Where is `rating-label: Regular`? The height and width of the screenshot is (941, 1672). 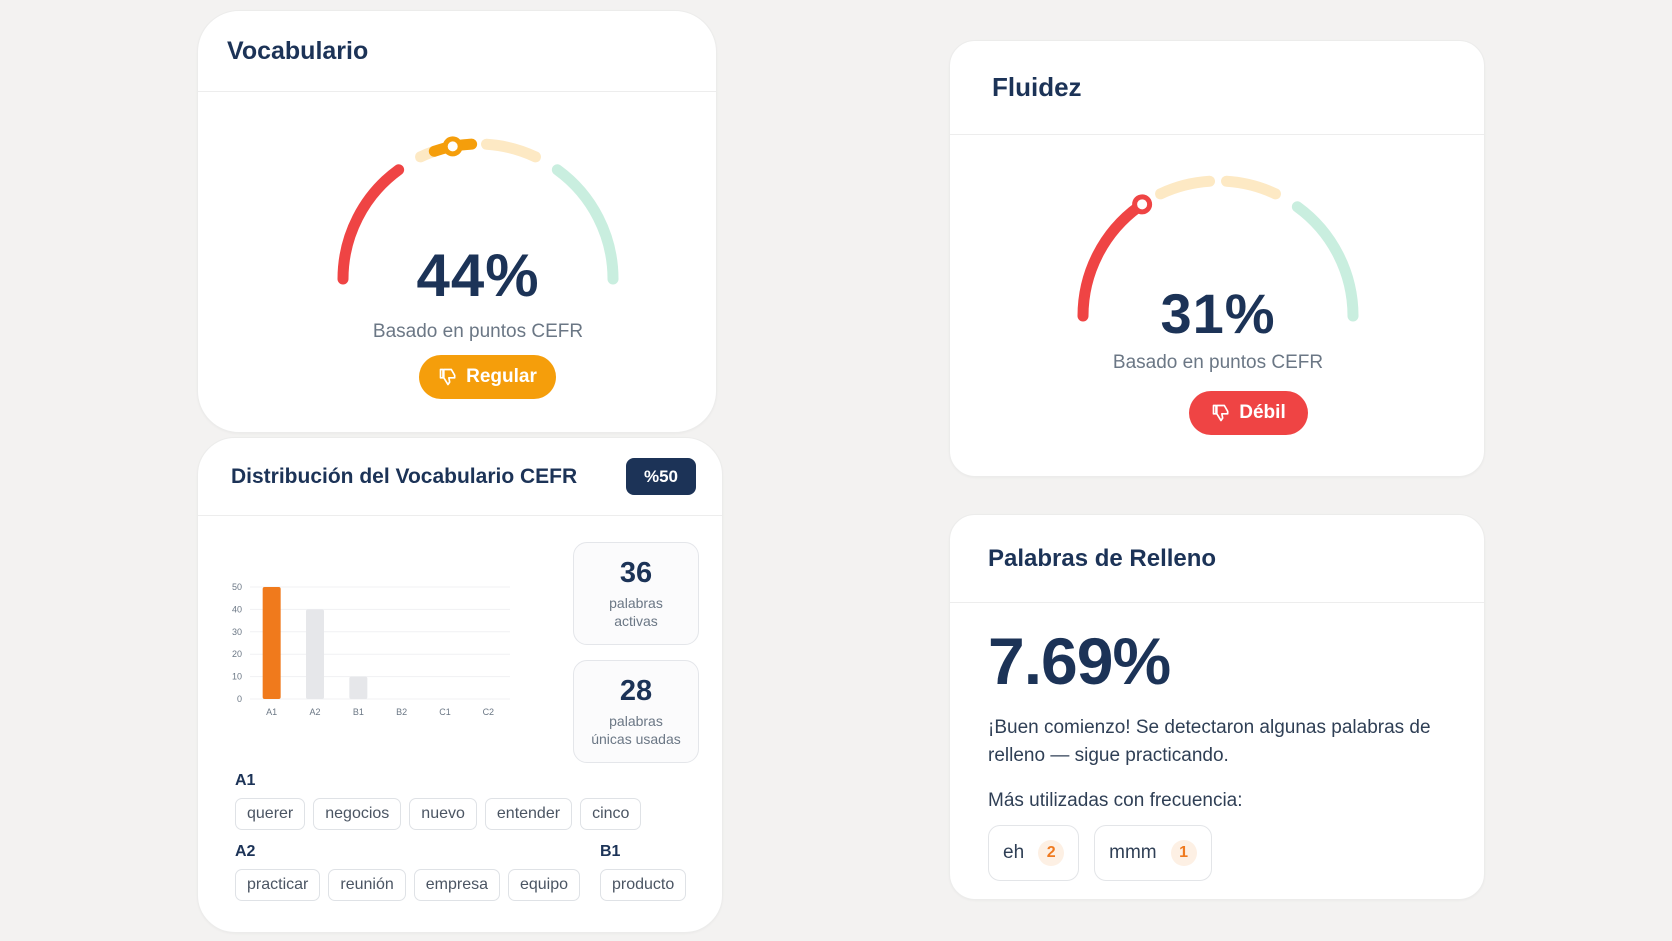 rating-label: Regular is located at coordinates (501, 376).